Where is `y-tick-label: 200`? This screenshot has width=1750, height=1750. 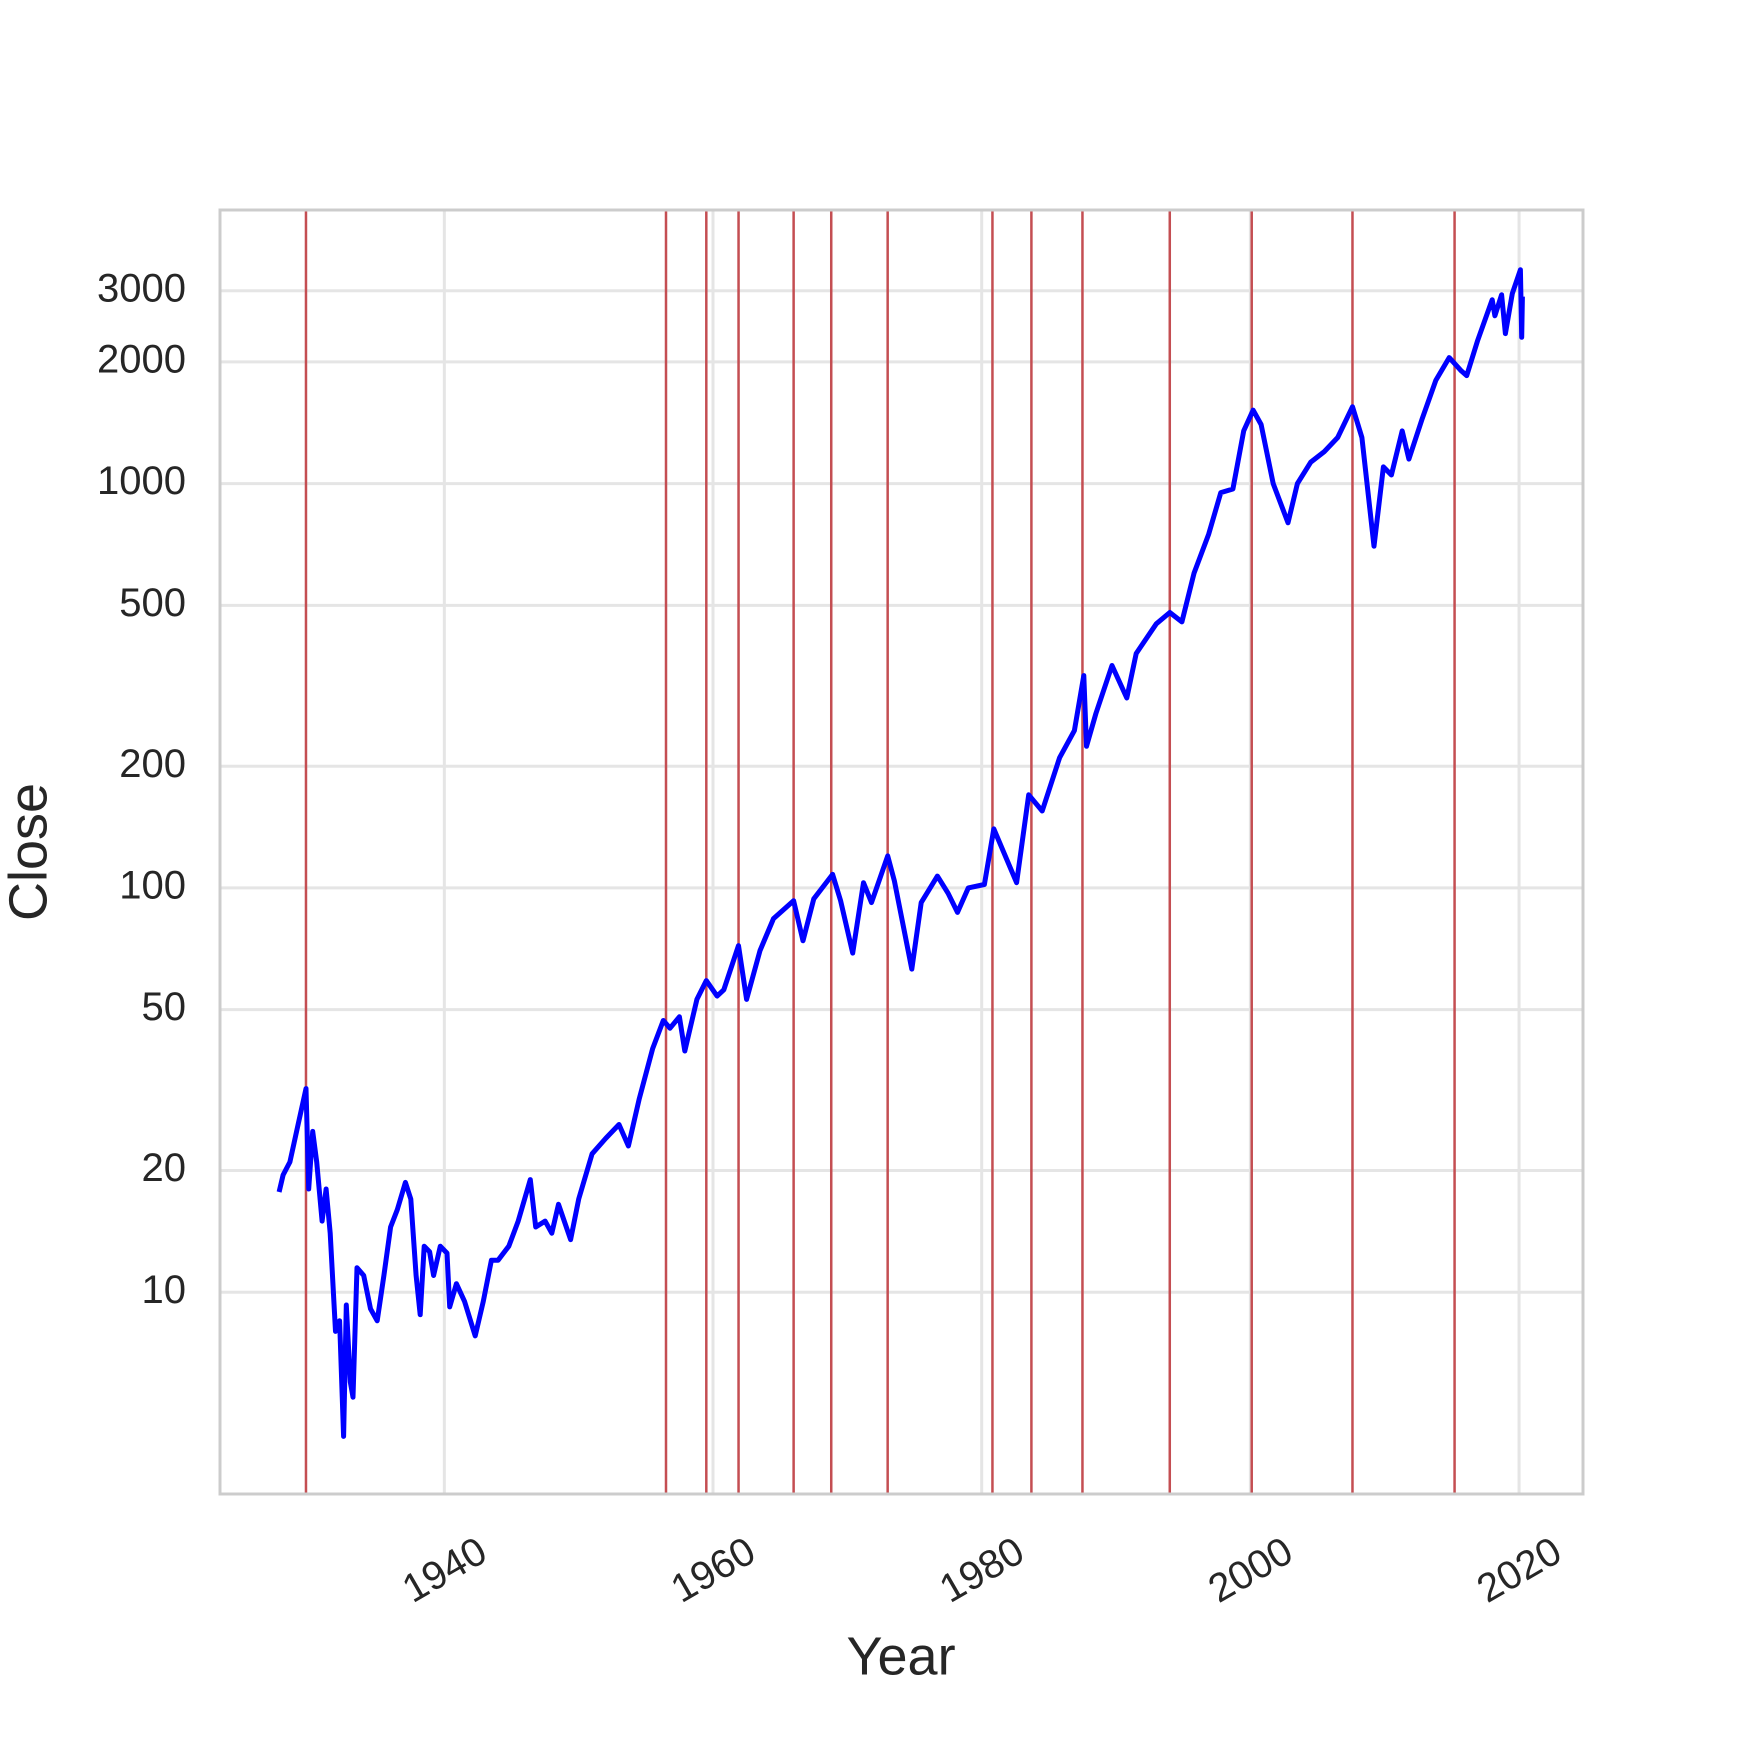
y-tick-label: 200 is located at coordinates (152, 764).